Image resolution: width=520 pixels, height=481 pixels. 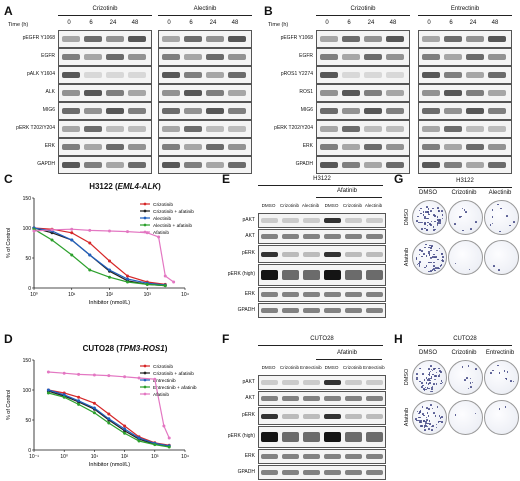 What do you see at coordinates (163, 205) in the screenshot?
I see `legend-entry: Crizotinib` at bounding box center [163, 205].